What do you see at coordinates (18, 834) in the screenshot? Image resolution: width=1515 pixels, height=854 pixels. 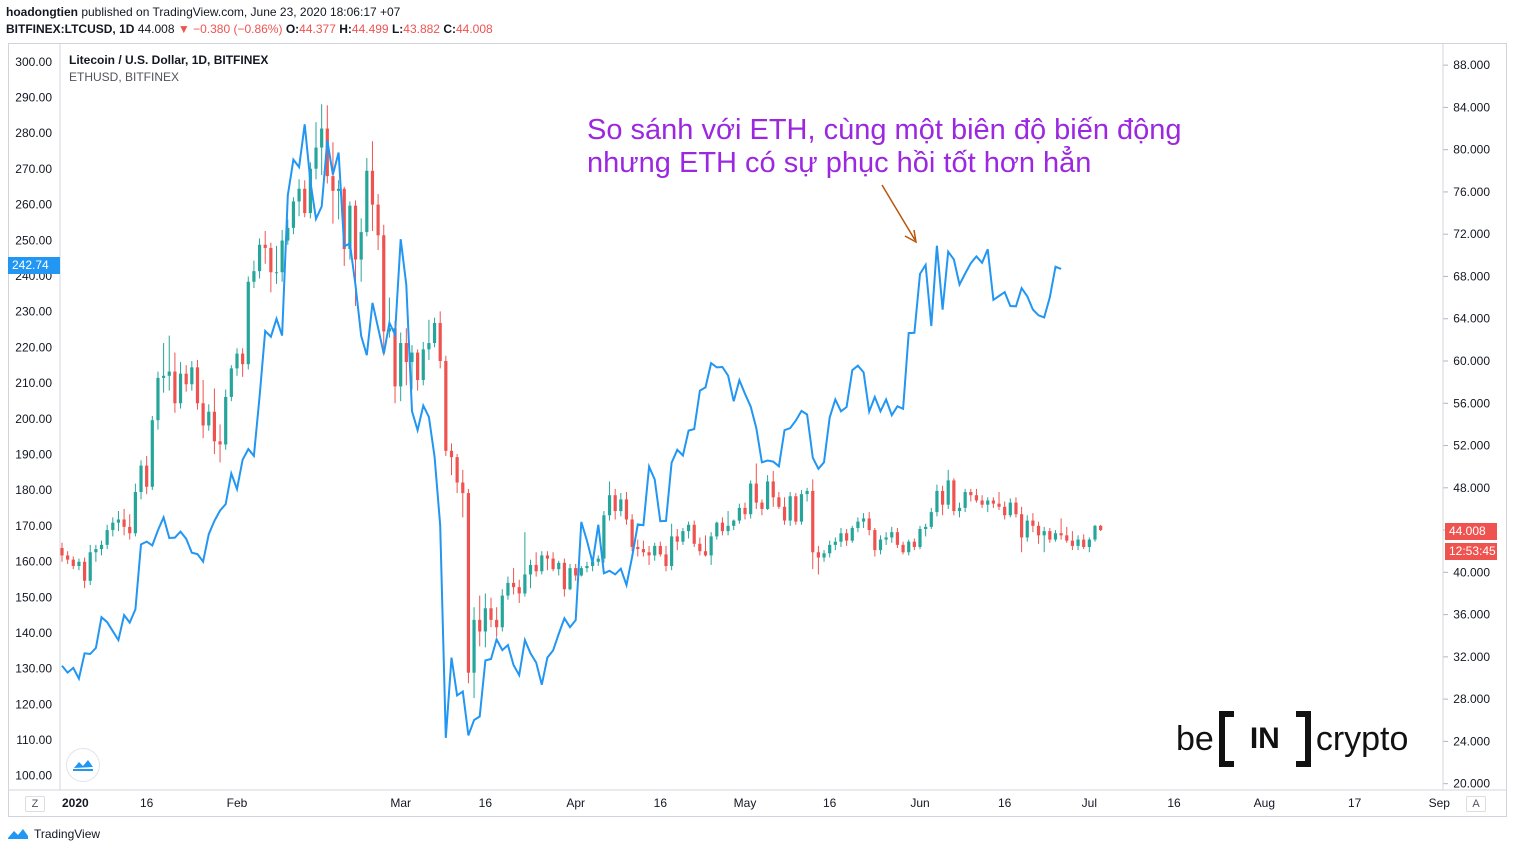 I see `tradingview-logo-icon` at bounding box center [18, 834].